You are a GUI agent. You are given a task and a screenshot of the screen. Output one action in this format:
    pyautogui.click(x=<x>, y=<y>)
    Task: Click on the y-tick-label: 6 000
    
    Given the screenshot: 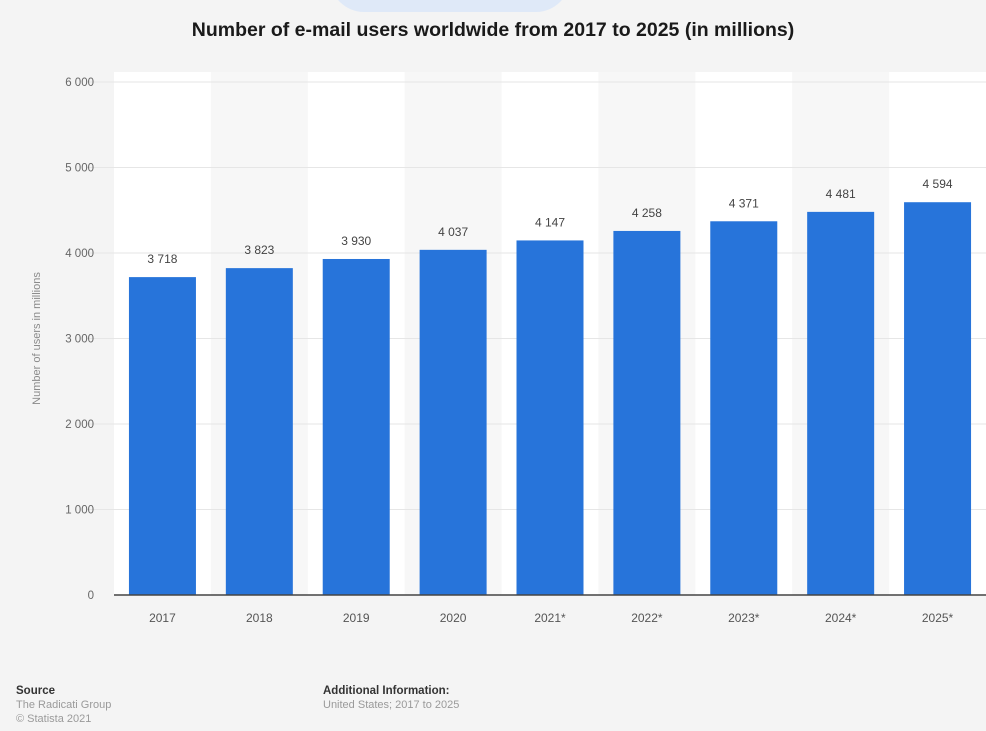 What is the action you would take?
    pyautogui.click(x=79, y=83)
    